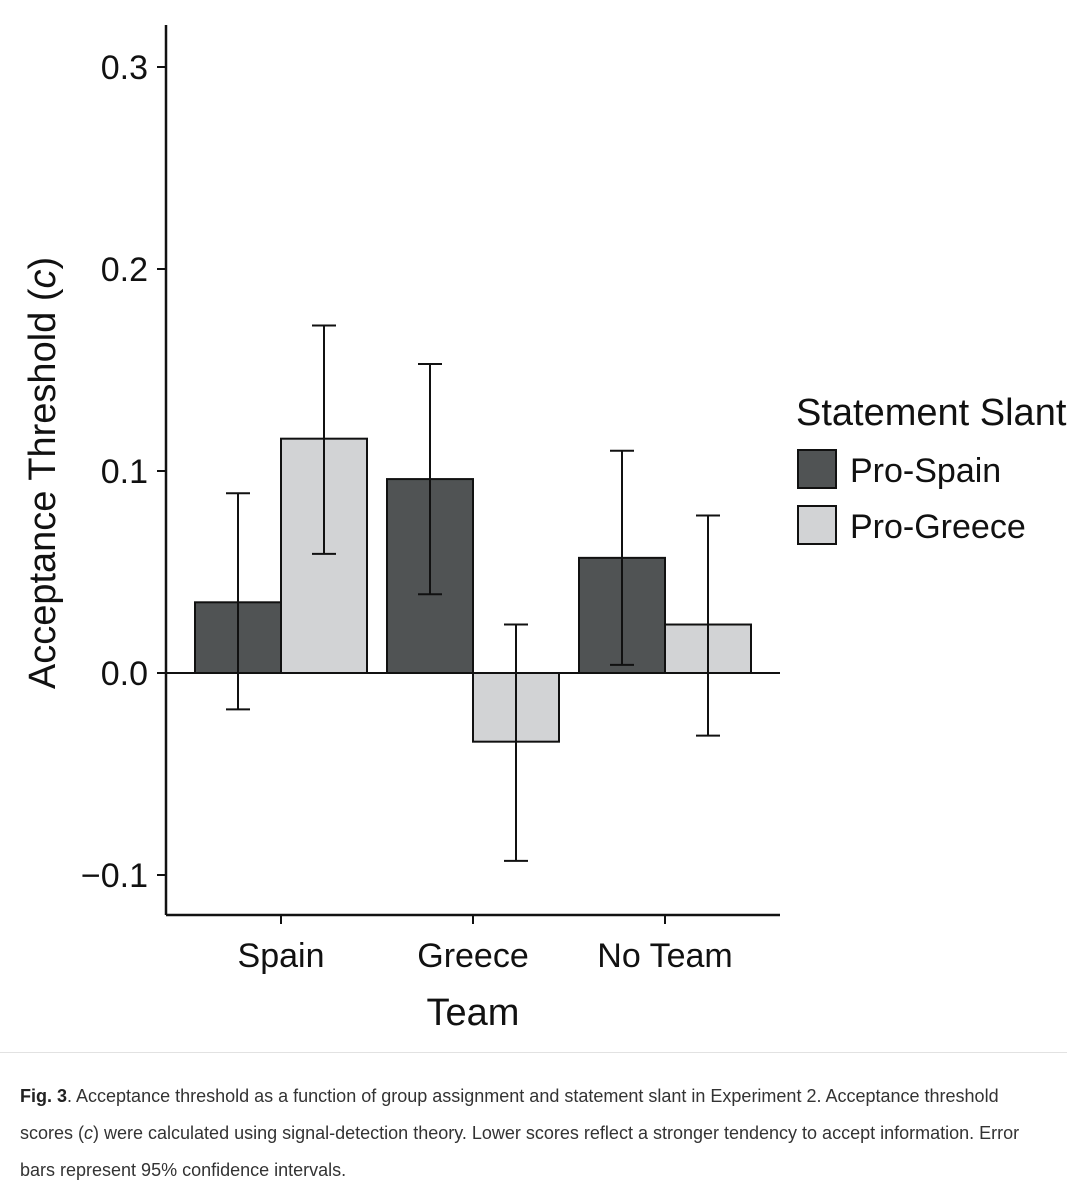 The height and width of the screenshot is (1200, 1067). Describe the element at coordinates (124, 270) in the screenshot. I see `y-tick-label: 0.2` at that location.